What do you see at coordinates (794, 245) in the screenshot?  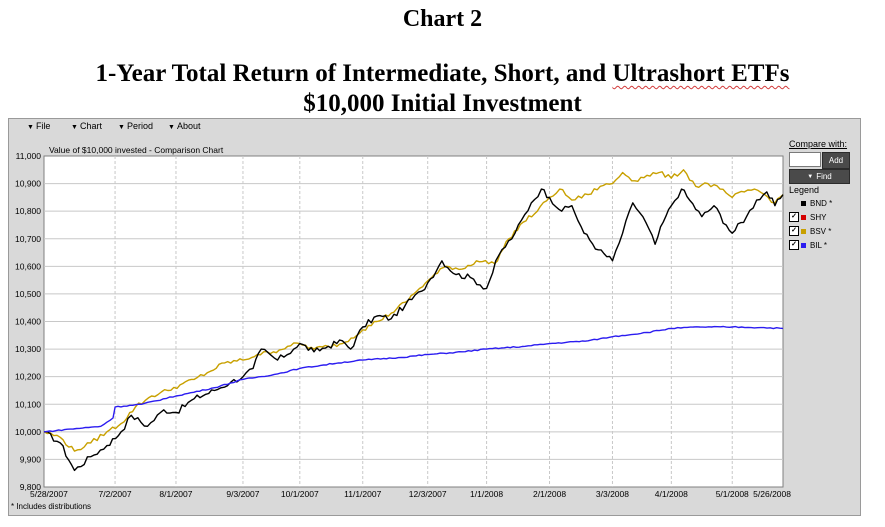 I see `legend-checkbox-bil: ✓` at bounding box center [794, 245].